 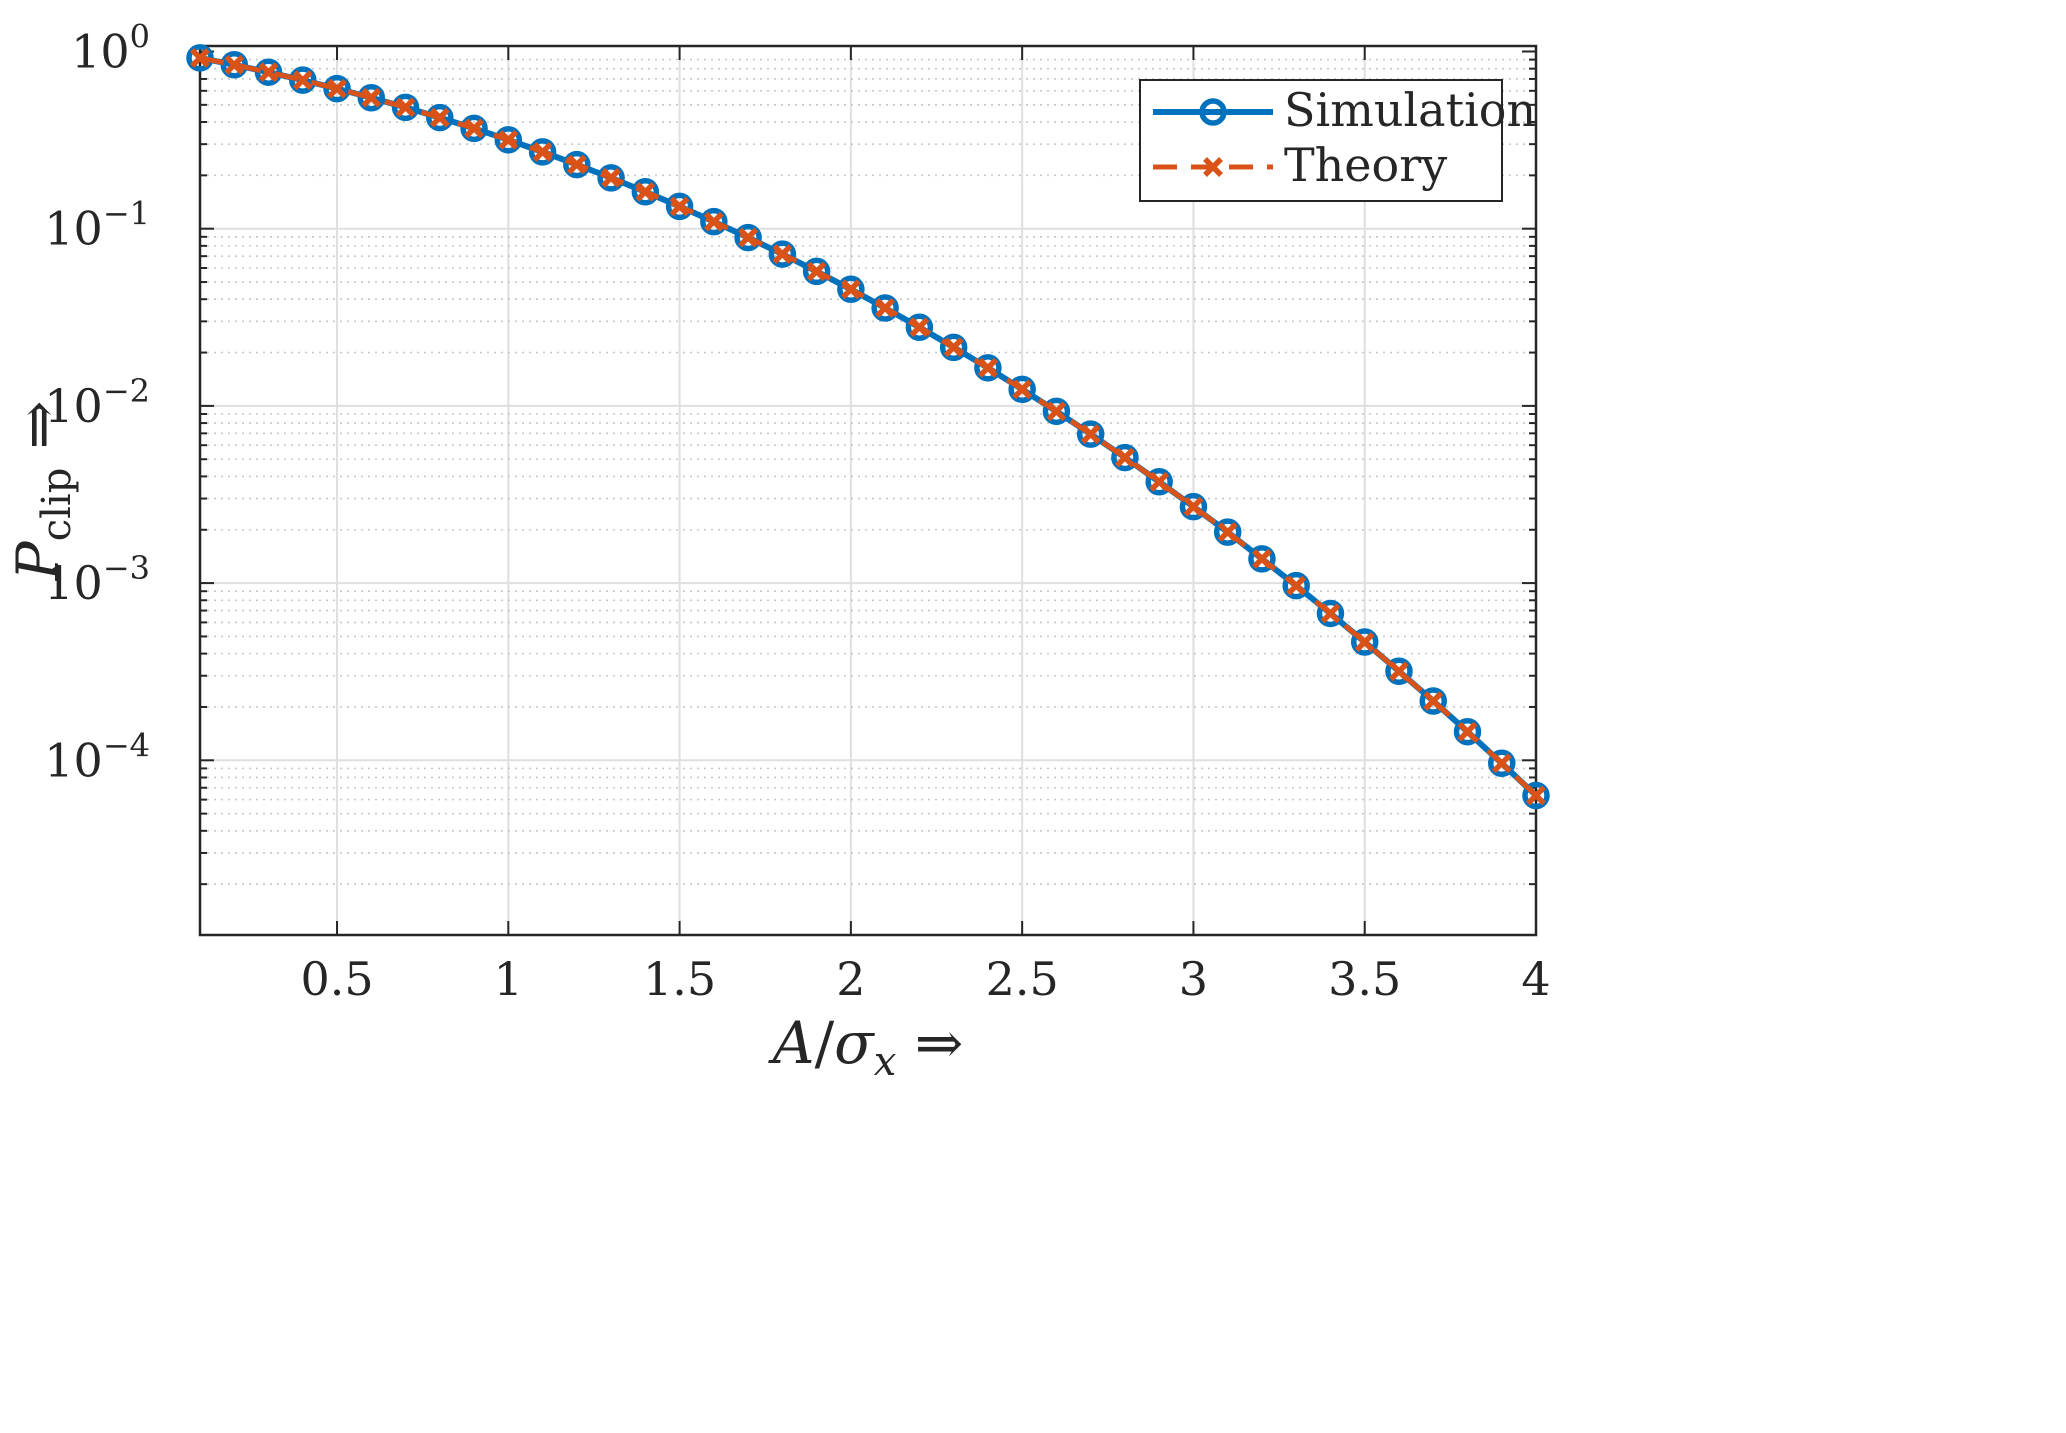 I want to click on x-tick-label: 3, so click(x=1193, y=979).